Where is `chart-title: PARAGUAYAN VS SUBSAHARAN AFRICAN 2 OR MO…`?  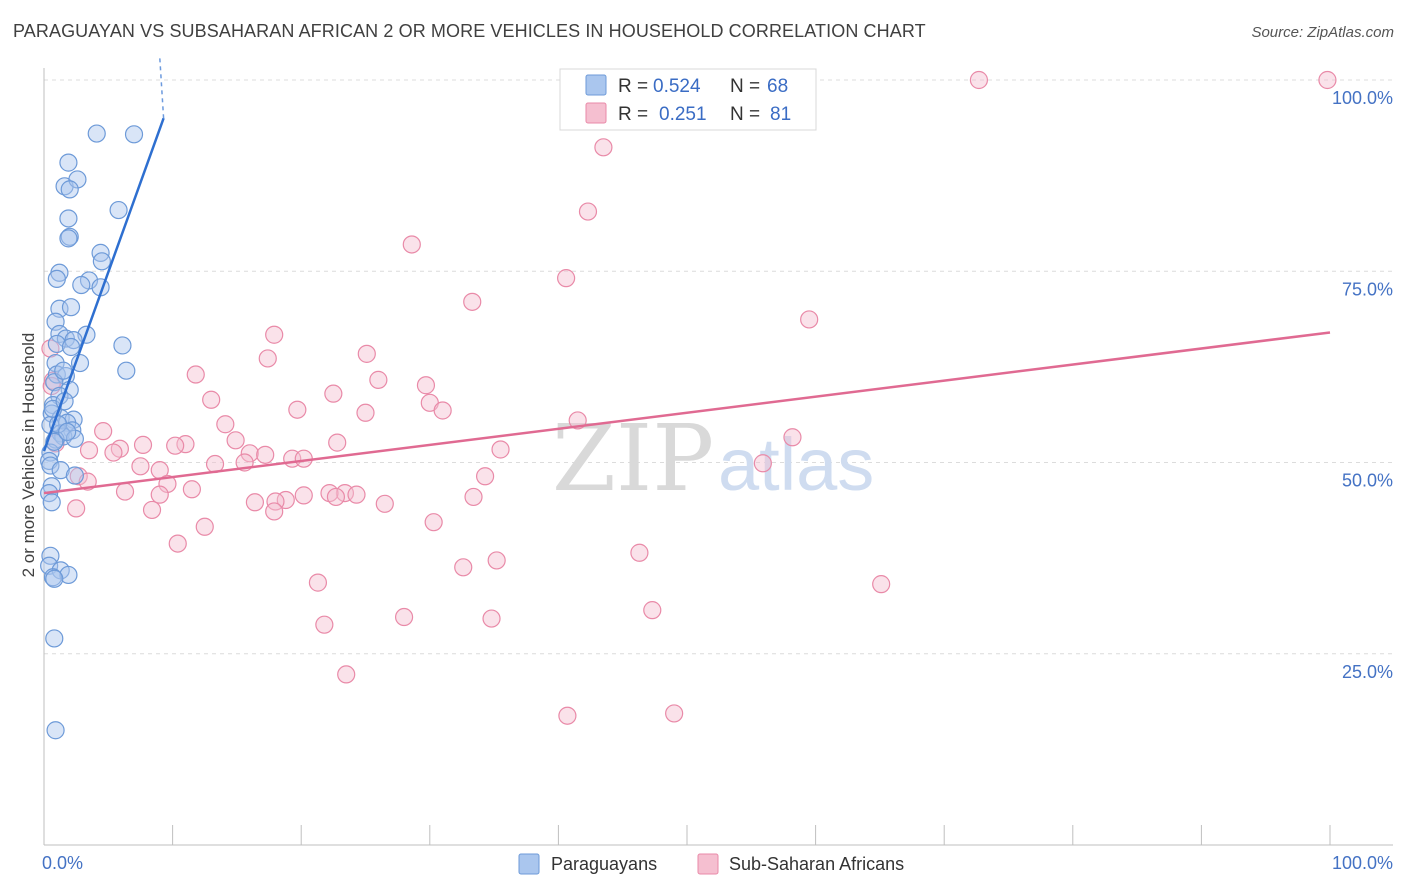 chart-title: PARAGUAYAN VS SUBSAHARAN AFRICAN 2 OR MO… is located at coordinates (469, 31).